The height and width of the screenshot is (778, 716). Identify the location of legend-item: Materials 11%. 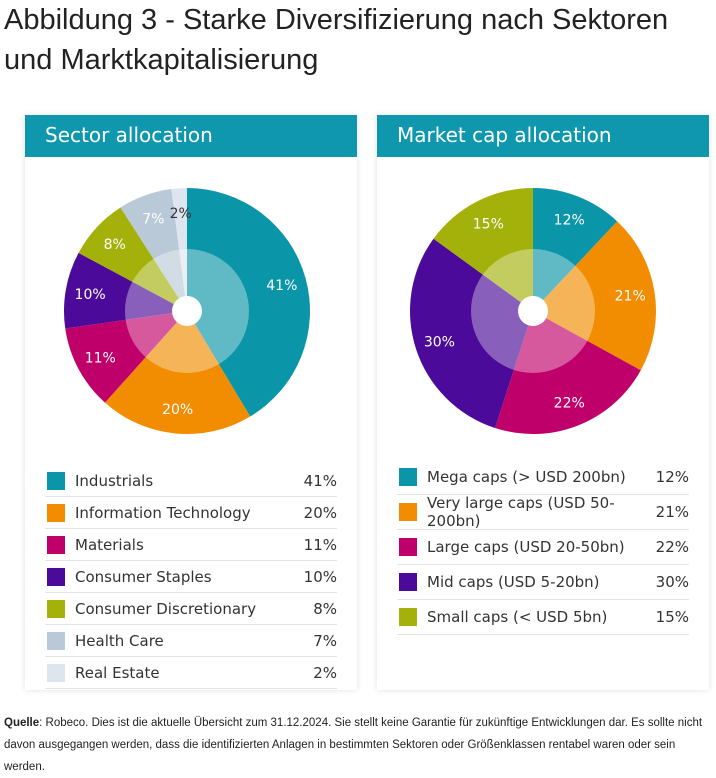
(191, 545).